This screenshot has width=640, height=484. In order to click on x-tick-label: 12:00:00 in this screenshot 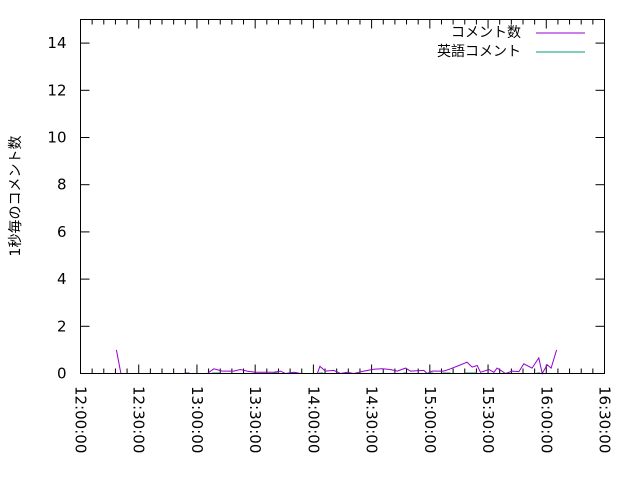, I will do `click(81, 419)`.